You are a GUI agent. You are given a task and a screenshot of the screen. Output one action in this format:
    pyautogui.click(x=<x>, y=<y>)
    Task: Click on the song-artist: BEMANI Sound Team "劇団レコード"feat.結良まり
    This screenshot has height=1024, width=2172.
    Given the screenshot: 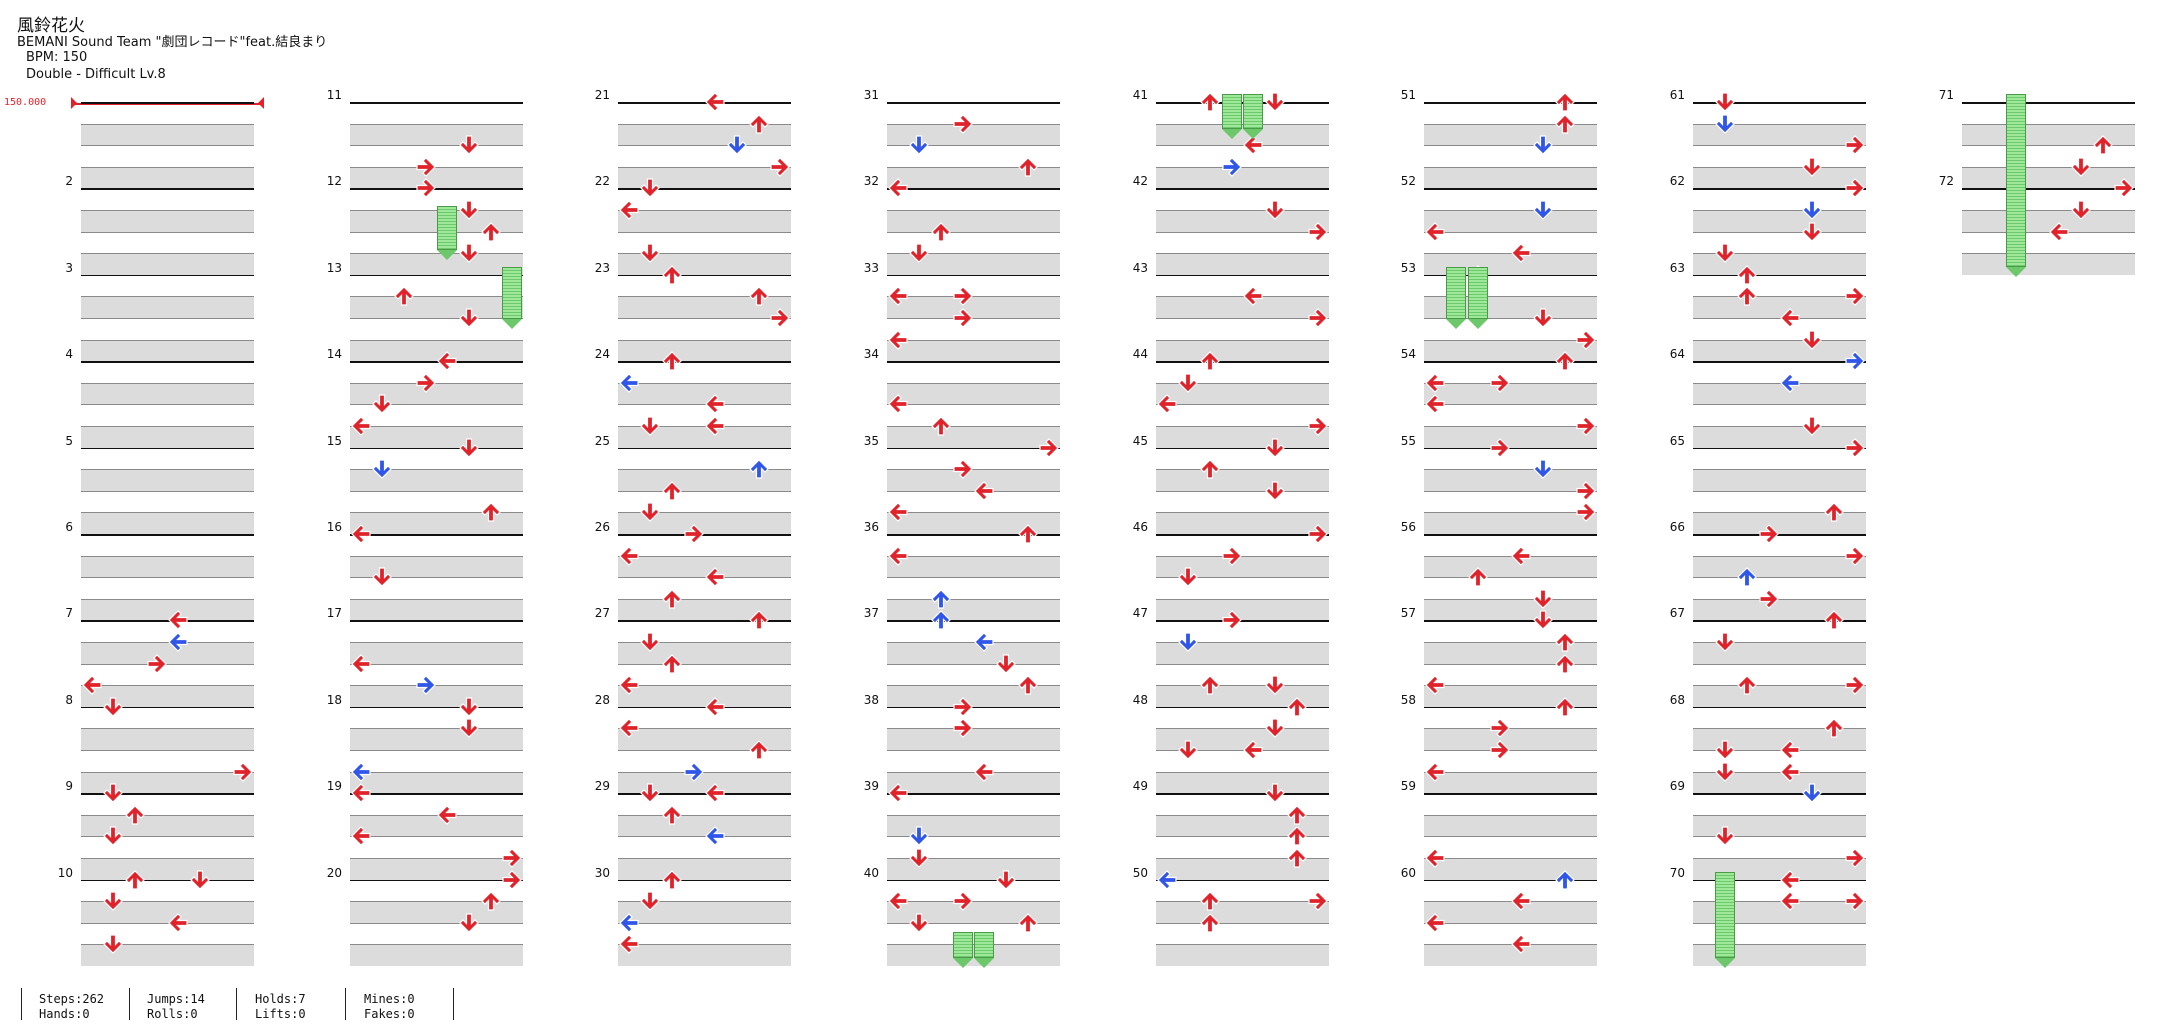 What is the action you would take?
    pyautogui.click(x=172, y=42)
    